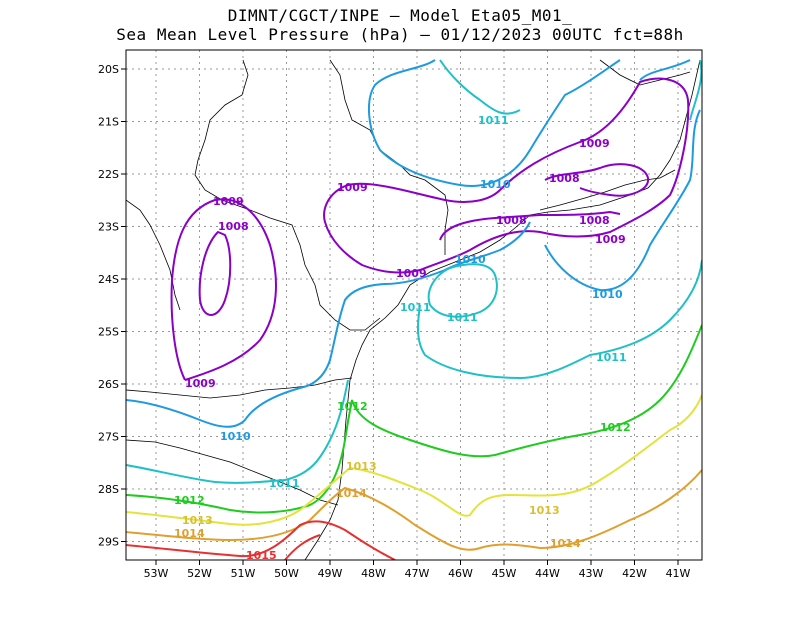  Describe the element at coordinates (243, 573) in the screenshot. I see `lon-label: 51W` at that location.